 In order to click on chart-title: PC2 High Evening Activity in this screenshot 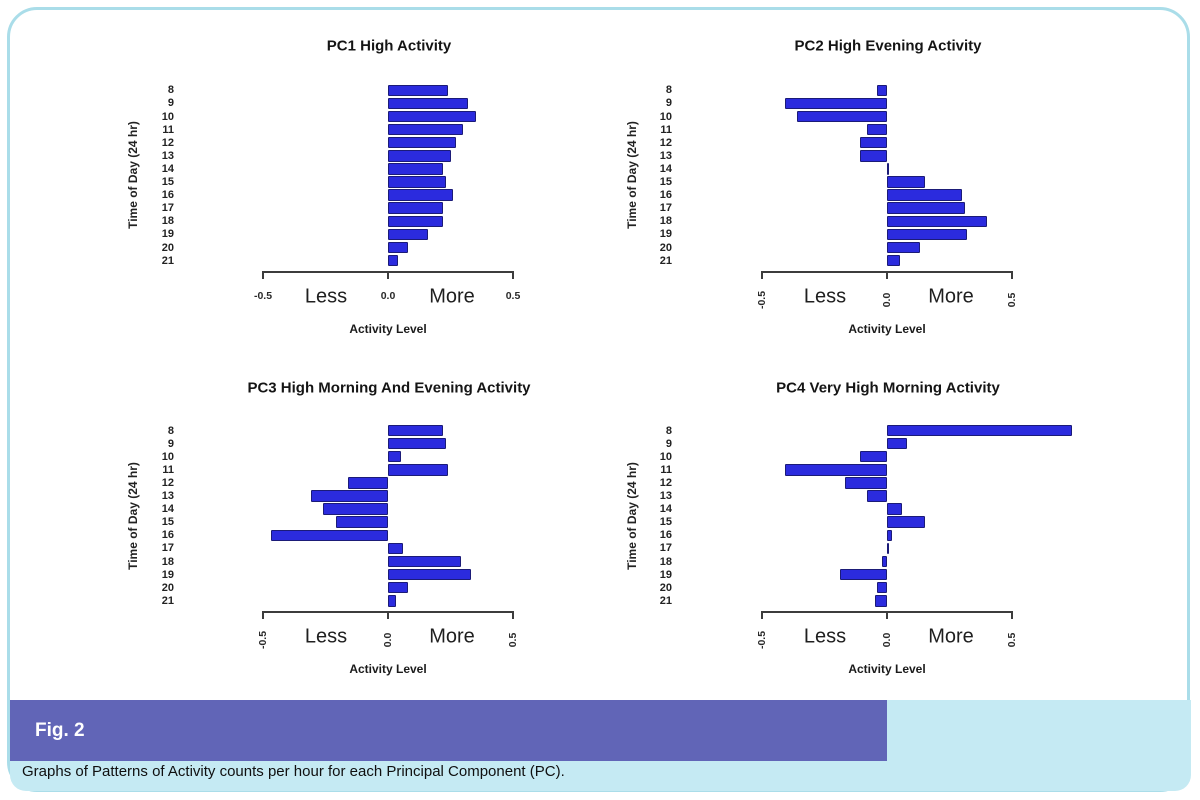, I will do `click(888, 46)`.